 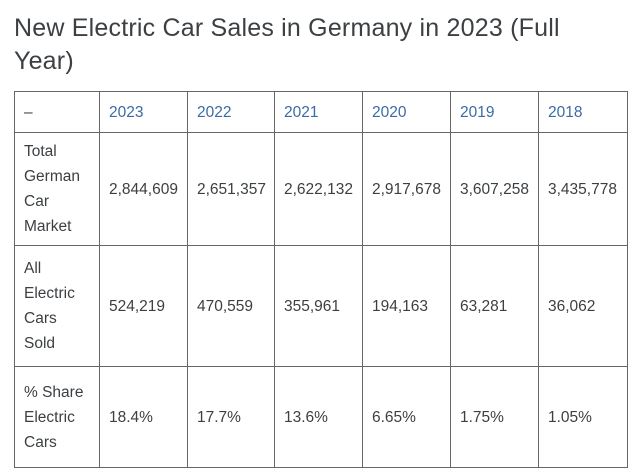 What do you see at coordinates (57, 306) in the screenshot?
I see `row-label-electric-sold: All Electric Cars Sold` at bounding box center [57, 306].